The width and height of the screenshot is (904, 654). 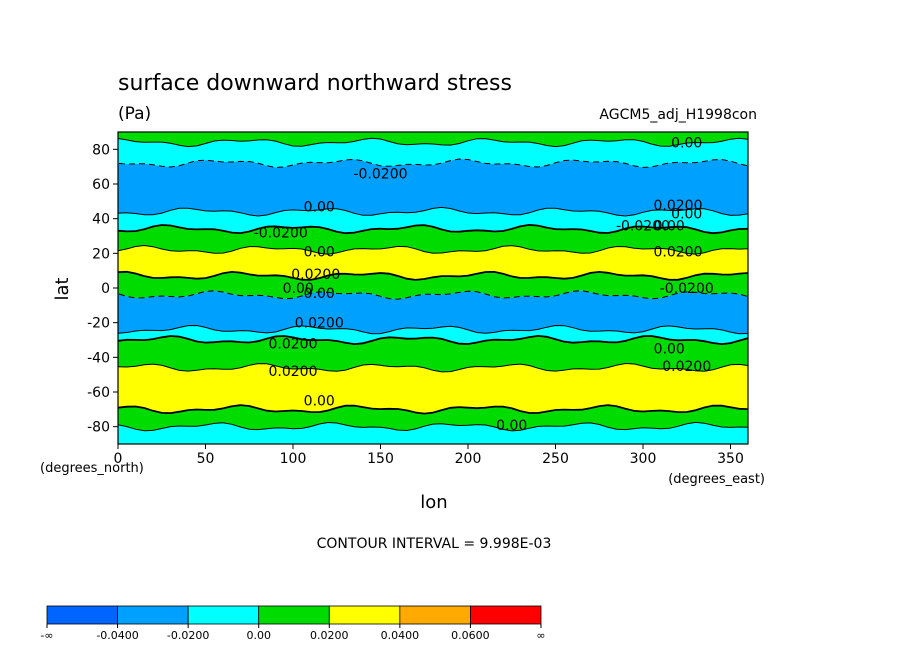 What do you see at coordinates (643, 459) in the screenshot?
I see `x-tick-label: 300` at bounding box center [643, 459].